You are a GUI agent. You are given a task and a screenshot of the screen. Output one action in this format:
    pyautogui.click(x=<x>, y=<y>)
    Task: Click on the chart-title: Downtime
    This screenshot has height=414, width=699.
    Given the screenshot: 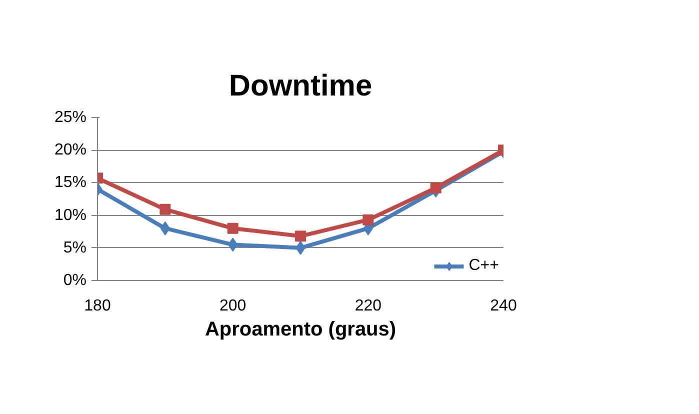 What is the action you would take?
    pyautogui.click(x=300, y=86)
    